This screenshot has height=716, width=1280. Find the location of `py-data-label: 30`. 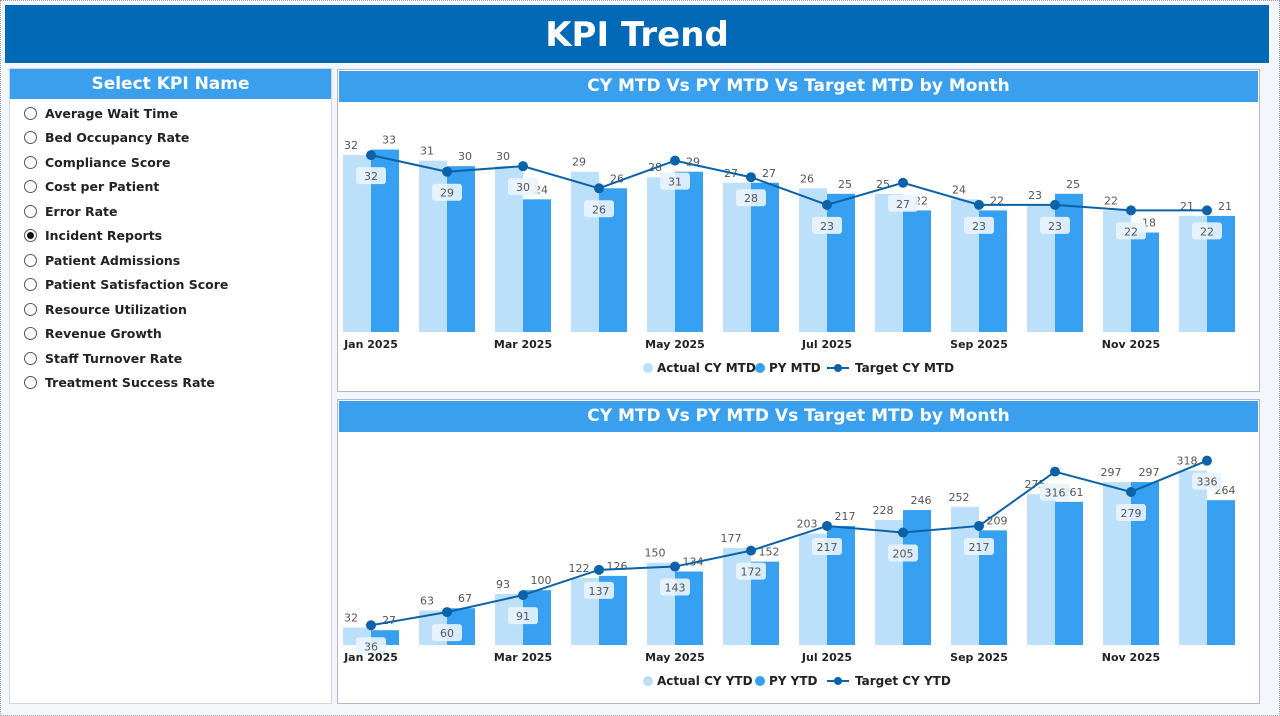

py-data-label: 30 is located at coordinates (465, 156).